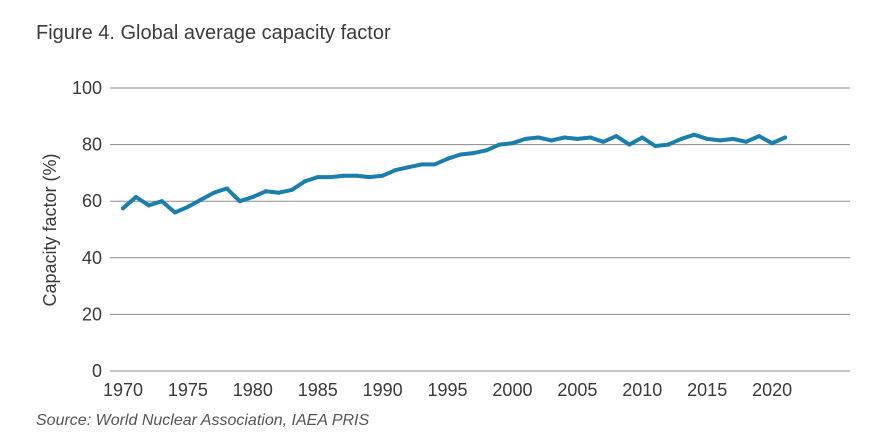 Image resolution: width=893 pixels, height=446 pixels. What do you see at coordinates (92, 201) in the screenshot?
I see `y-tick-label: 60` at bounding box center [92, 201].